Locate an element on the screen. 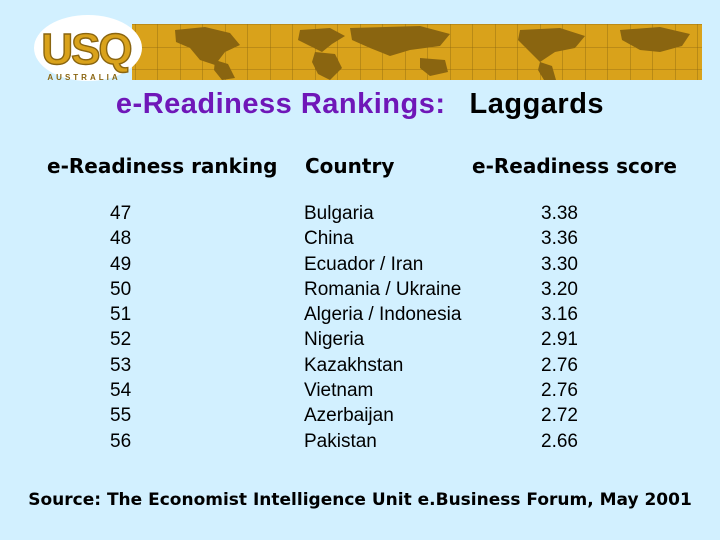 Image resolution: width=720 pixels, height=540 pixels. country-cell: Romania / Ukraine is located at coordinates (383, 289).